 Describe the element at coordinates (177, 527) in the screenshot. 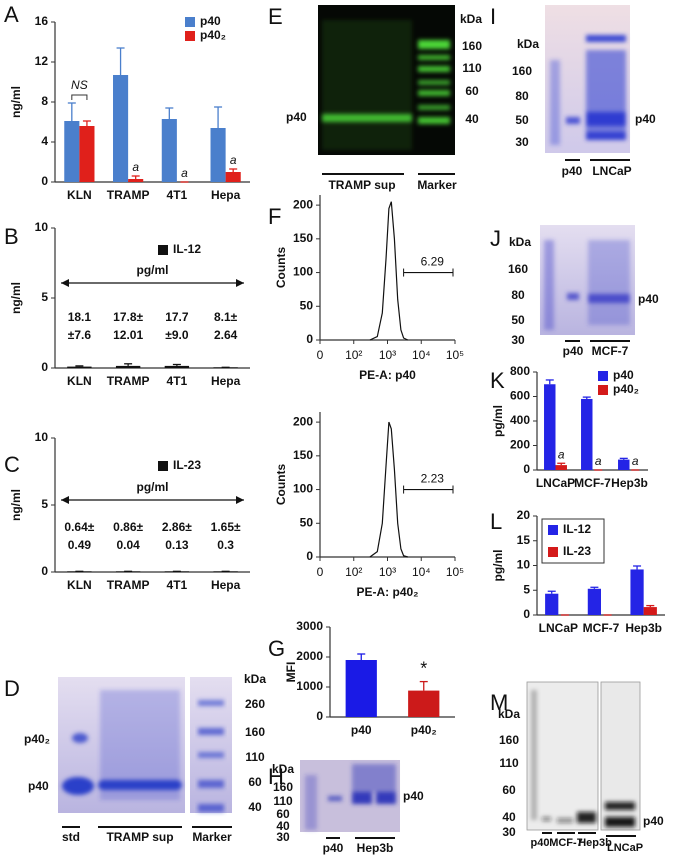

I see `table-cell: 2.86±` at that location.